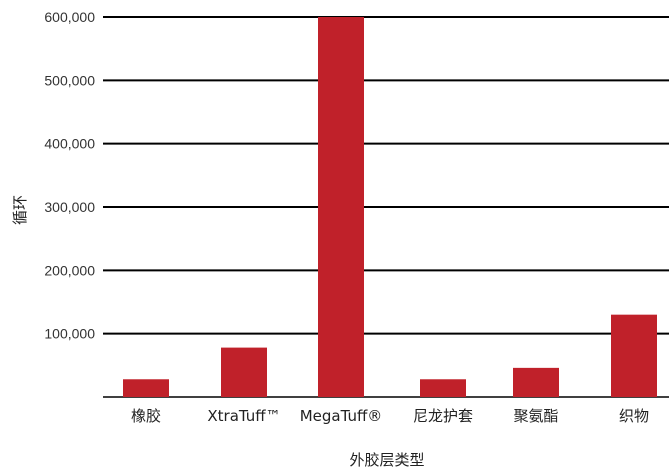 This screenshot has height=468, width=669. What do you see at coordinates (443, 416) in the screenshot?
I see `x-category-label: 尼龙护套` at bounding box center [443, 416].